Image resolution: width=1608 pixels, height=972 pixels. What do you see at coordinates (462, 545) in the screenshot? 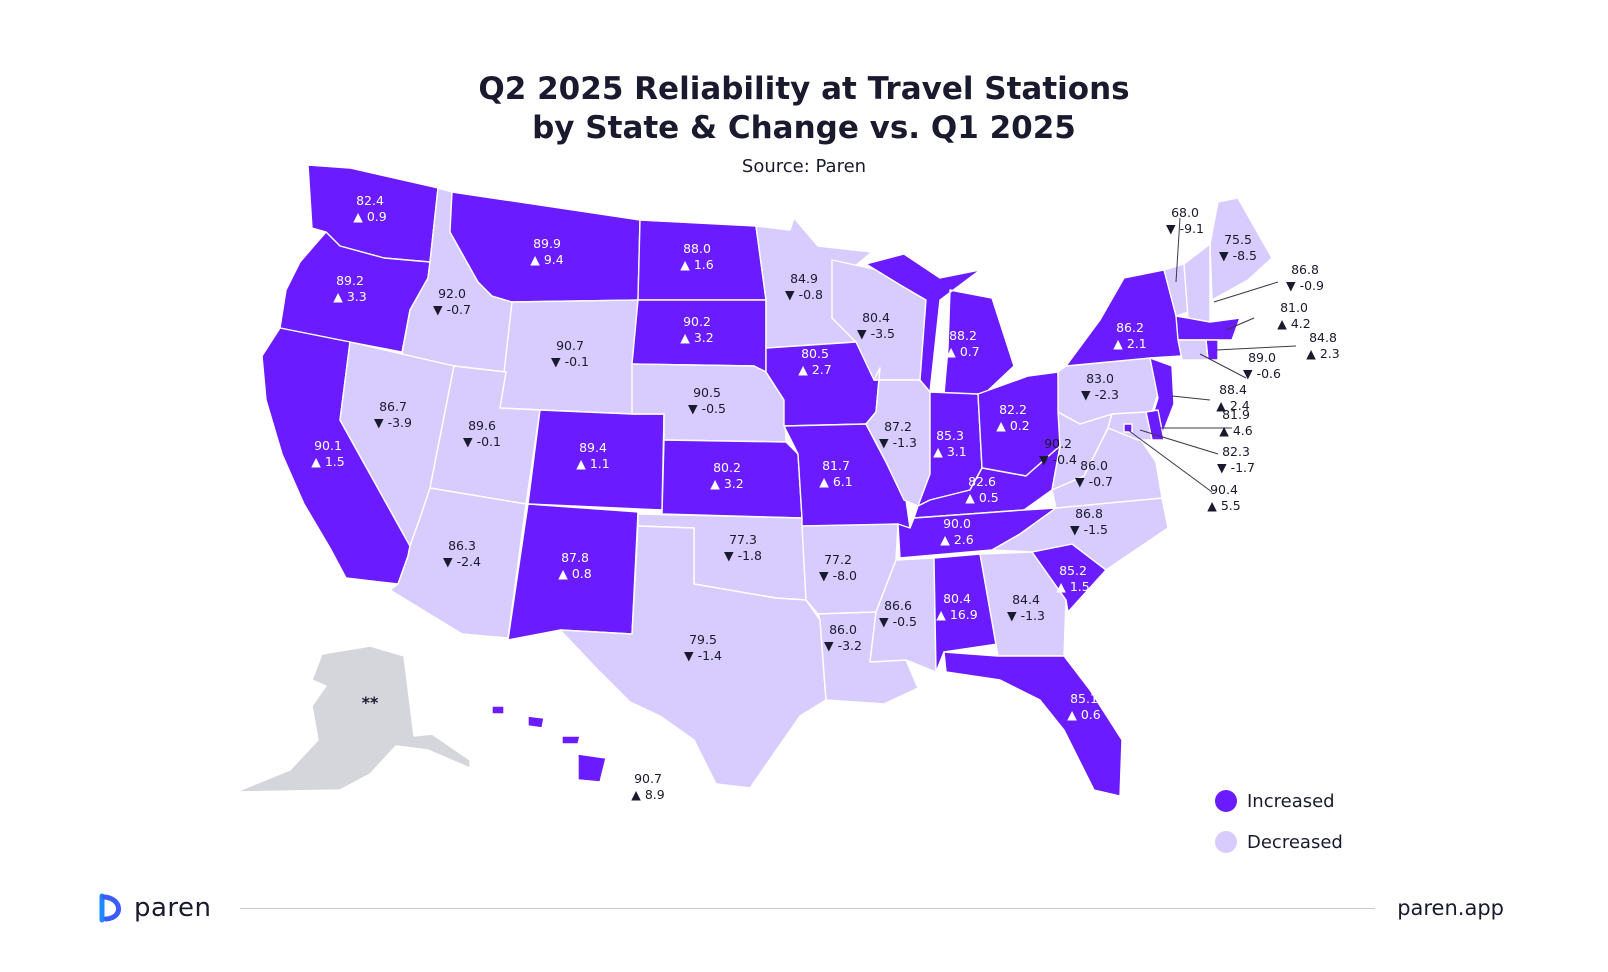
I see `state-value-az: 86.3` at bounding box center [462, 545].